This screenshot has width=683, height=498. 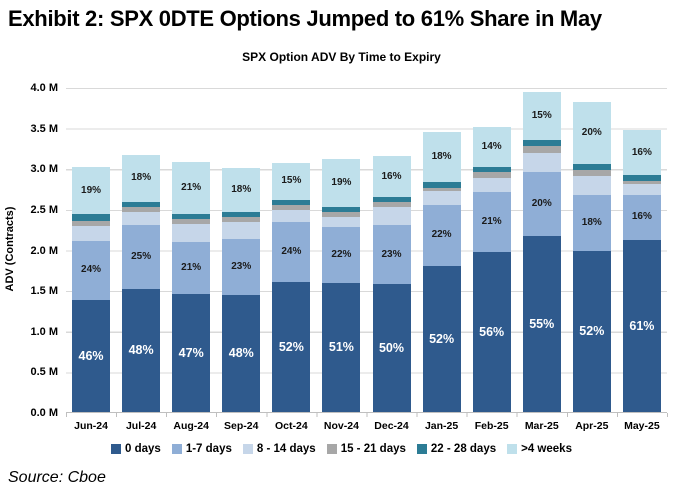 I want to click on bar-slot-dec-24: 50% 23% 16%, so click(x=391, y=250).